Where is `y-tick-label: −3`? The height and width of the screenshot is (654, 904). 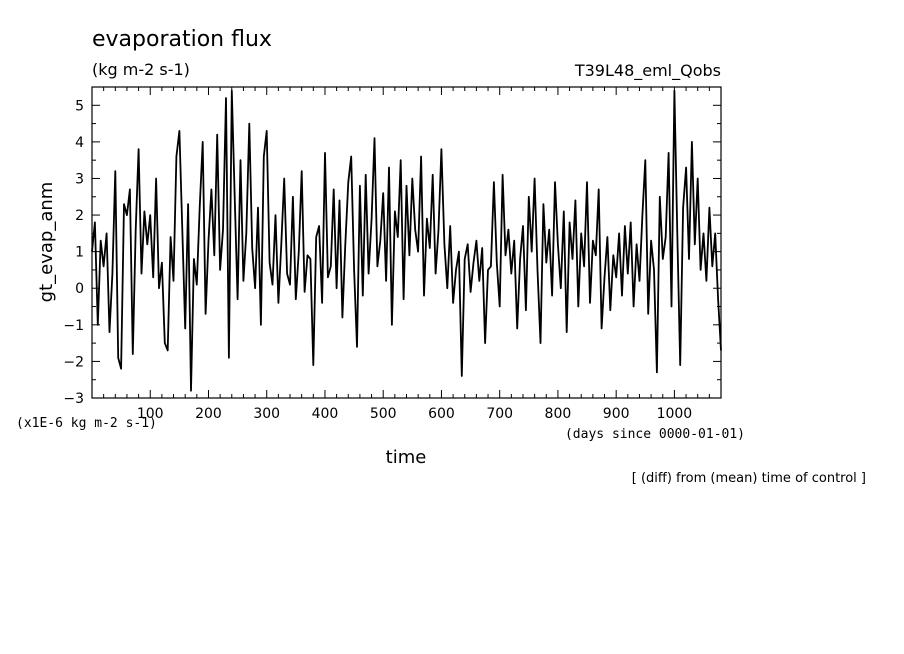 y-tick-label: −3 is located at coordinates (73, 399).